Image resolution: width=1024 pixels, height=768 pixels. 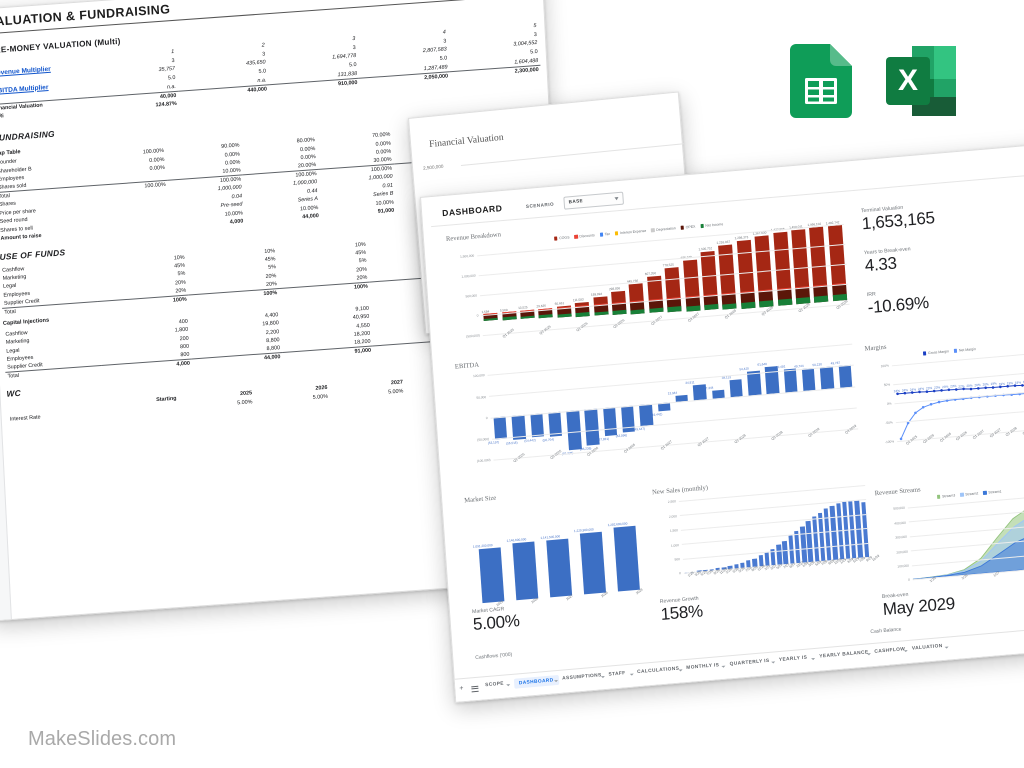 What do you see at coordinates (885, 366) in the screenshot?
I see `y-tick-label: 100%` at bounding box center [885, 366].